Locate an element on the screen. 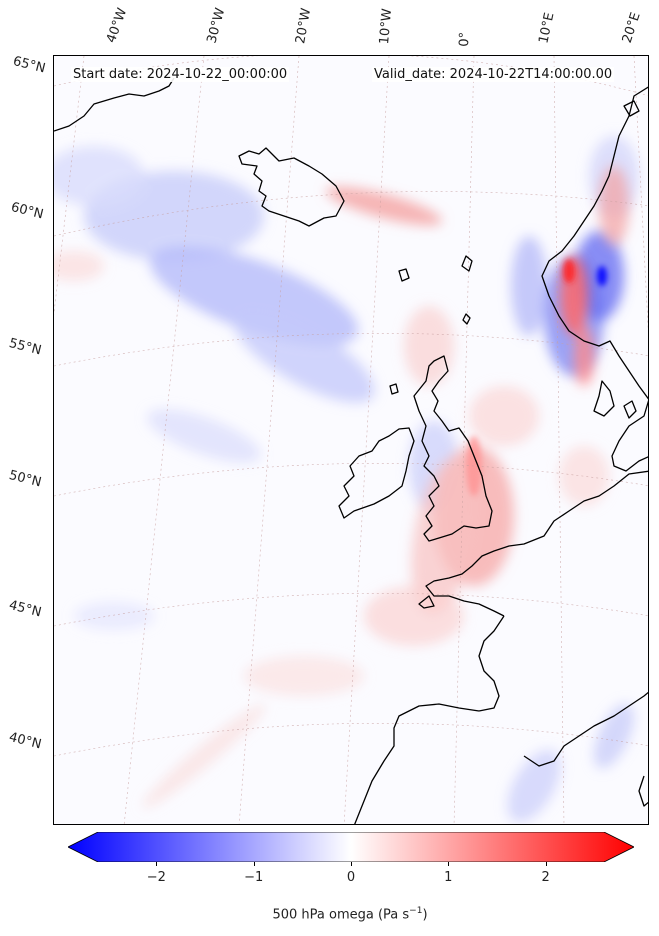 The image size is (659, 936). lat-label-55n: 55°N is located at coordinates (25, 347).